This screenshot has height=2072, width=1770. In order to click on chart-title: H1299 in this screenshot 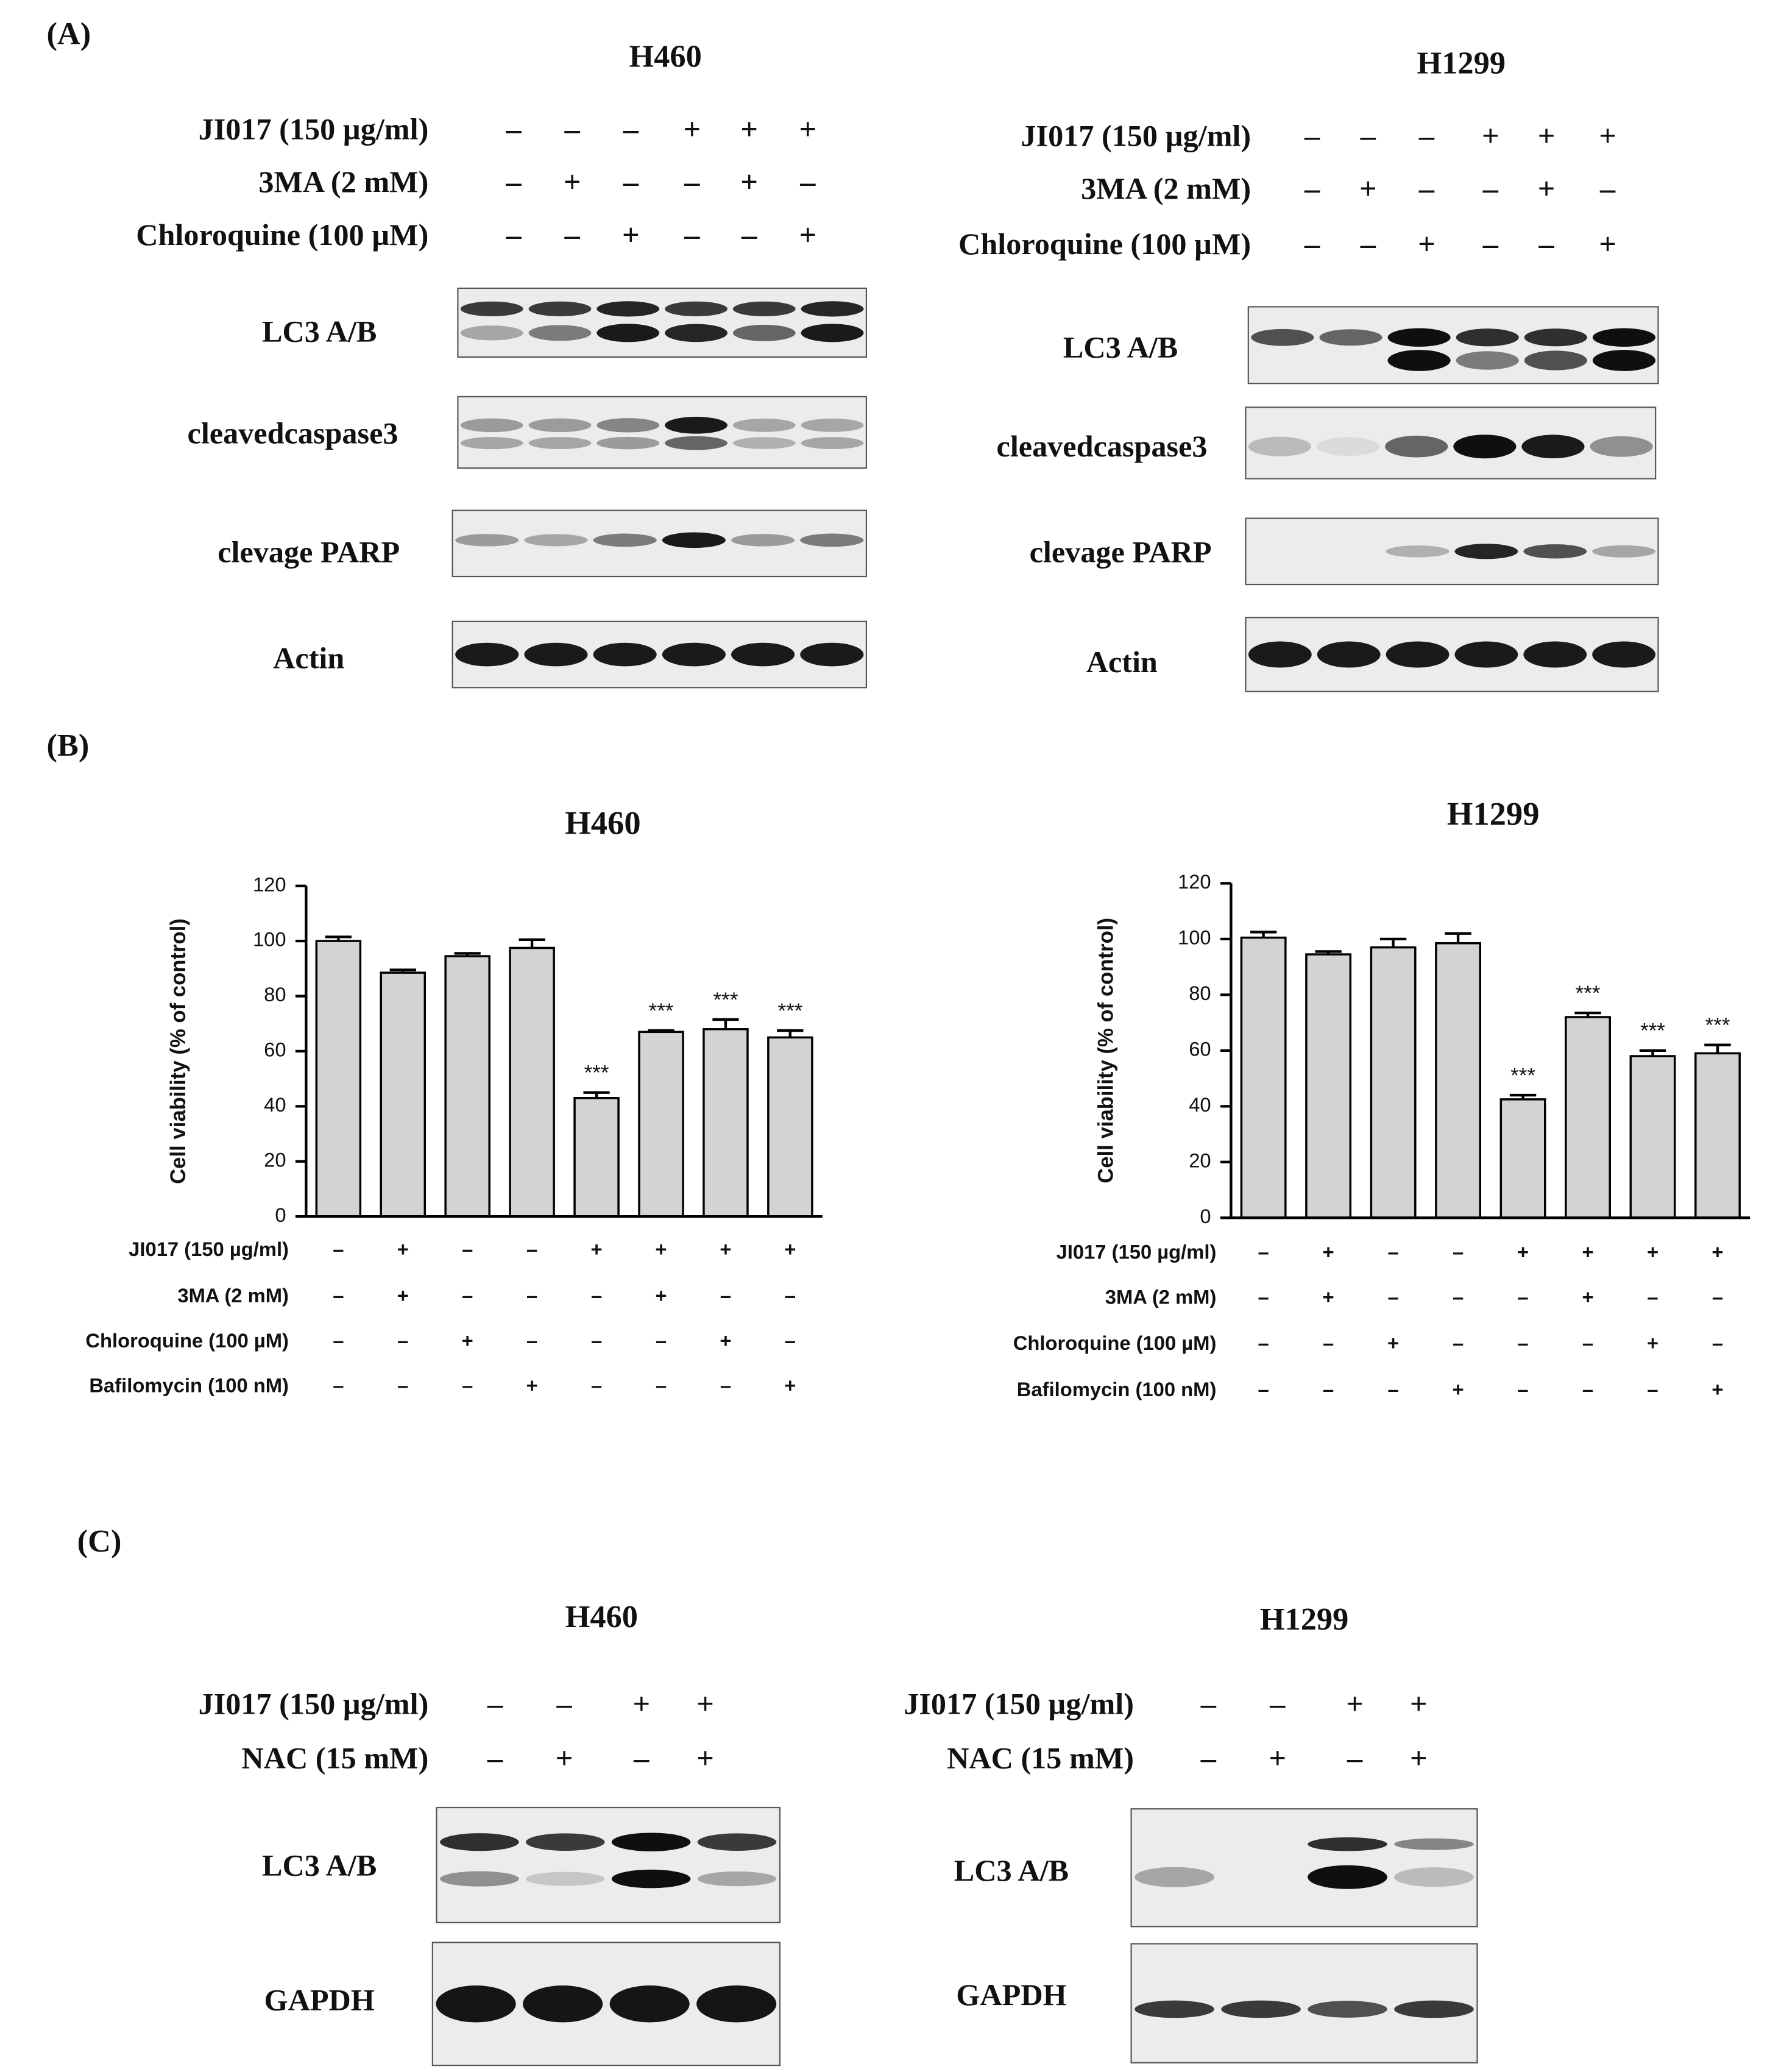, I will do `click(1493, 814)`.